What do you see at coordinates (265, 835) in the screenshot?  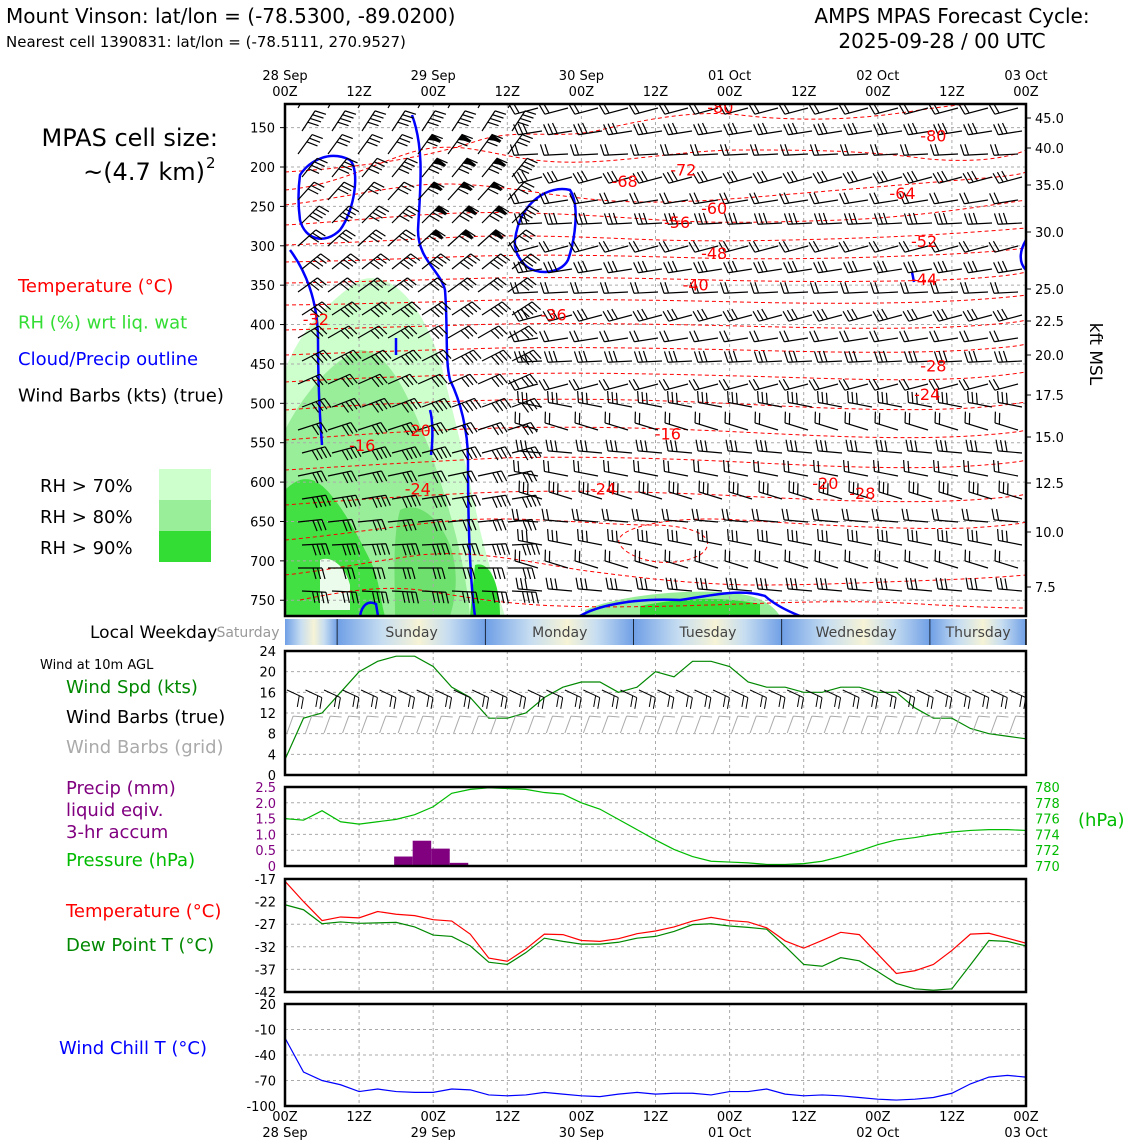 I see `y-tick-label: 1.0` at bounding box center [265, 835].